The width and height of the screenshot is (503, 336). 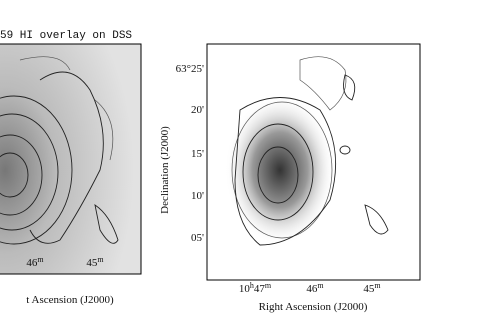 What do you see at coordinates (70, 300) in the screenshot?
I see `x-axis-label: t Ascension (J2000)` at bounding box center [70, 300].